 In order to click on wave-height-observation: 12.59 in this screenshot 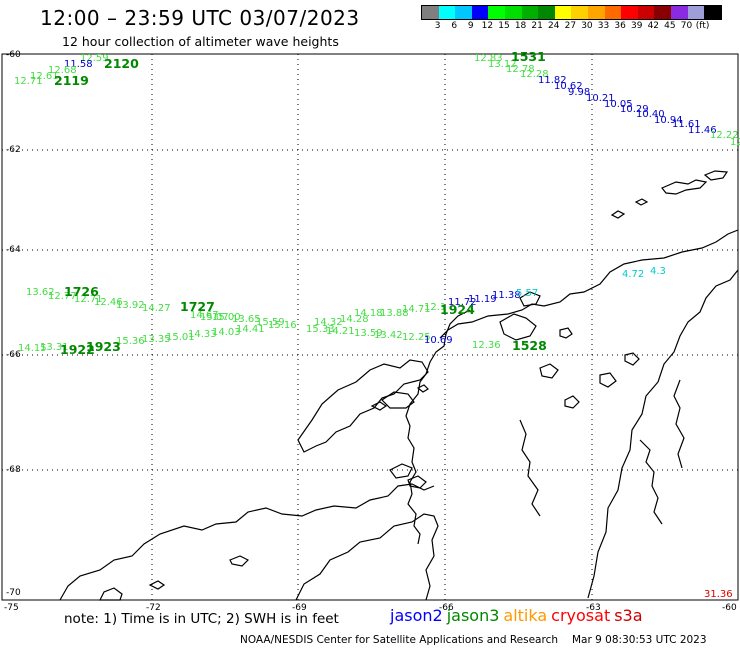, I will do `click(94, 58)`.